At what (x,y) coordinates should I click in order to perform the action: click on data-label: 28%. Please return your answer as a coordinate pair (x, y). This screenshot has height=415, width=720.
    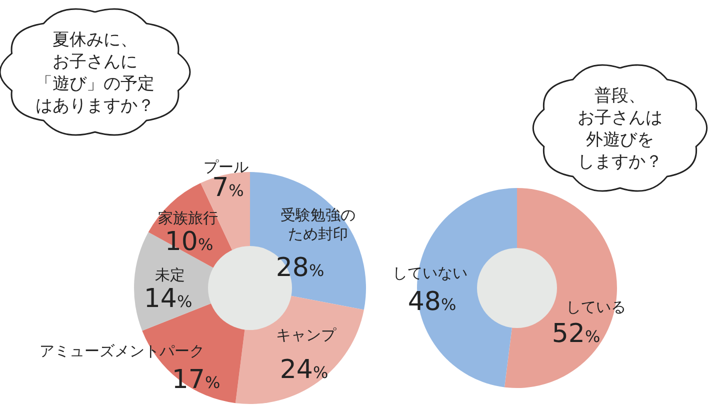
    Looking at the image, I should click on (300, 268).